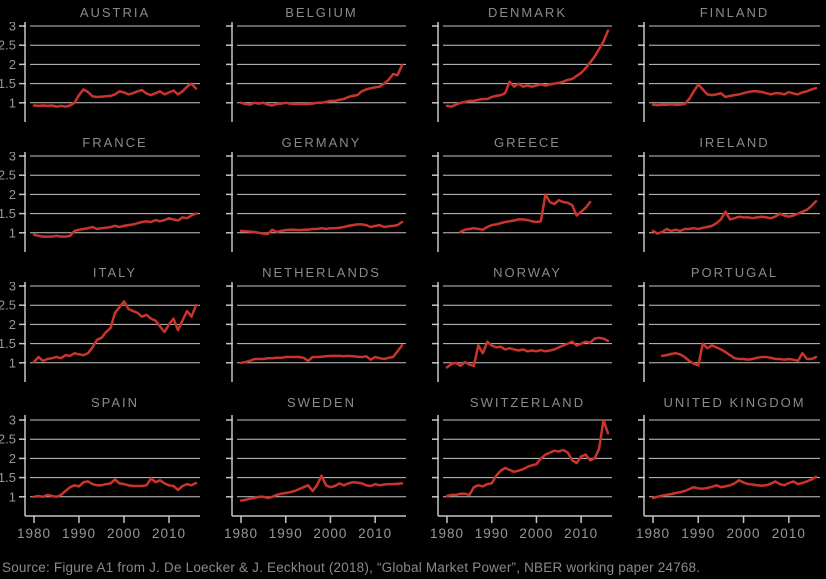 The width and height of the screenshot is (826, 579). I want to click on chart-title: GREECE, so click(527, 142).